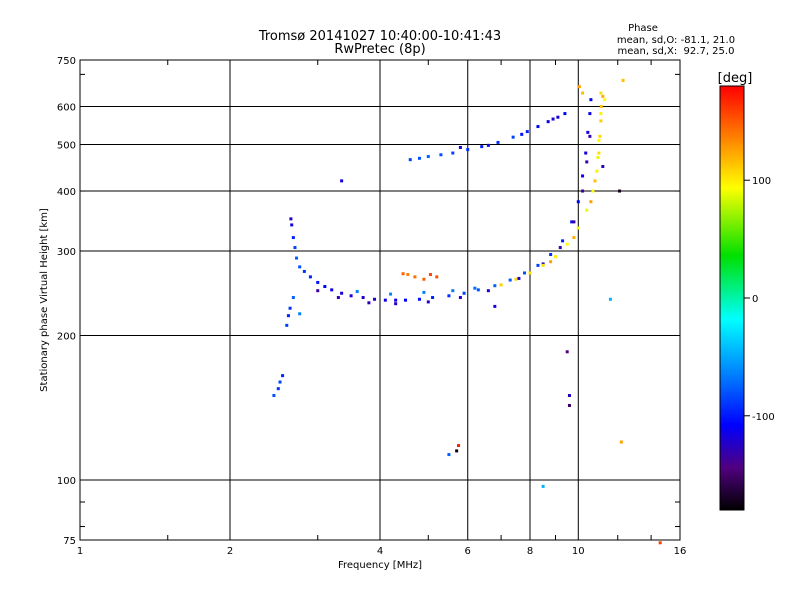 Image resolution: width=800 pixels, height=600 pixels. Describe the element at coordinates (763, 417) in the screenshot. I see `colorbar-tick-label: -100` at that location.